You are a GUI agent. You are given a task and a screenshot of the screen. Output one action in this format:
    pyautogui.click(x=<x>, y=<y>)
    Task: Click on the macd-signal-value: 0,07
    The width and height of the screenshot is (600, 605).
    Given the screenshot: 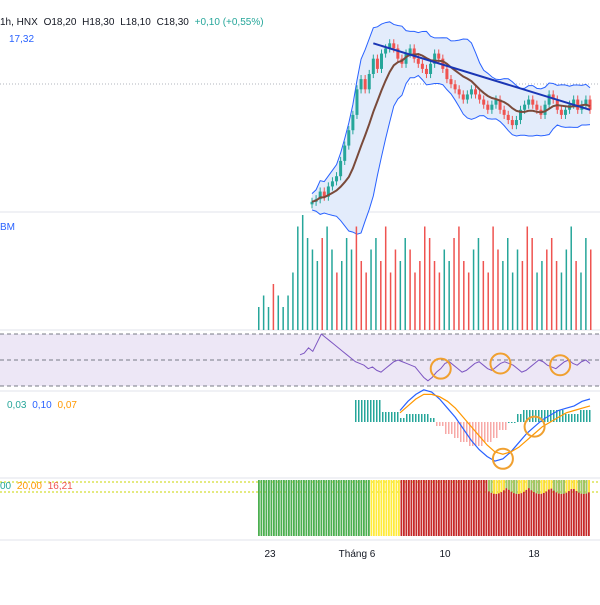 What is the action you would take?
    pyautogui.click(x=67, y=405)
    